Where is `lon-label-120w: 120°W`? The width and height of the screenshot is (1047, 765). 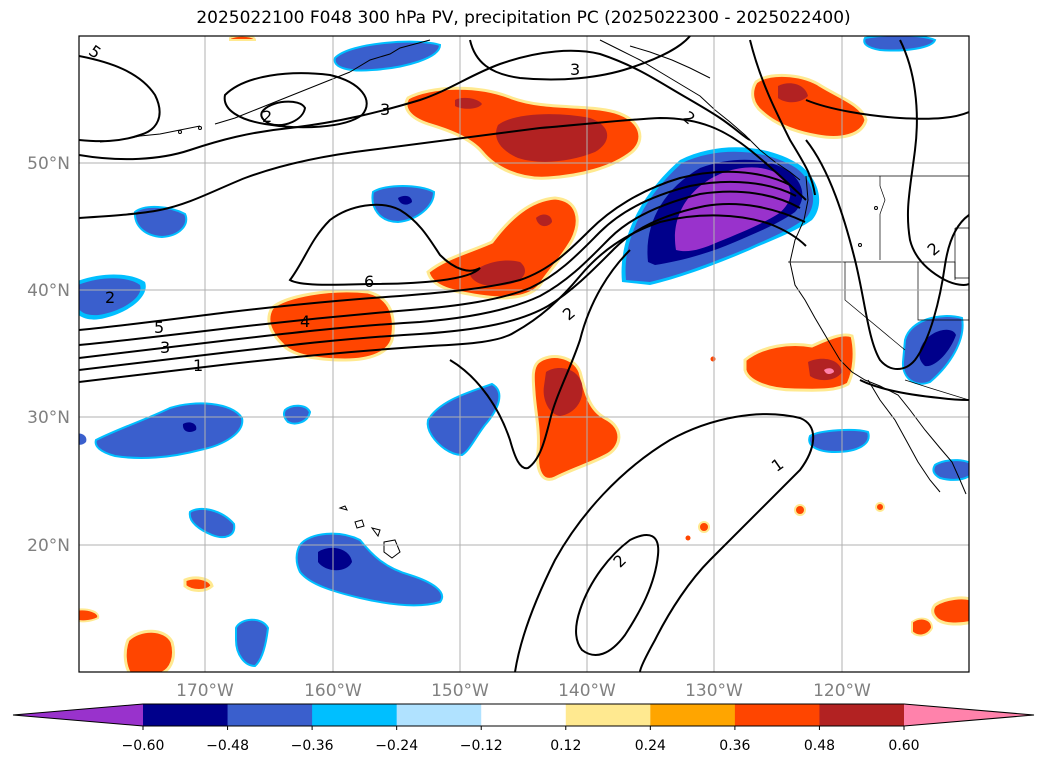
lon-label-120w: 120°W is located at coordinates (842, 691).